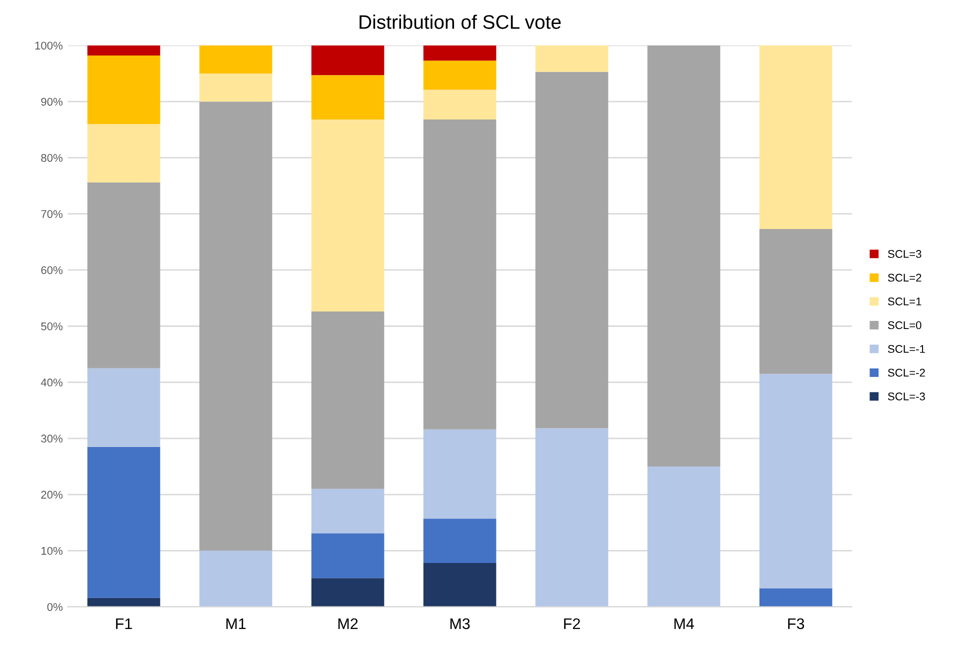 The width and height of the screenshot is (968, 649). I want to click on legend-label: SCL=0, so click(905, 325).